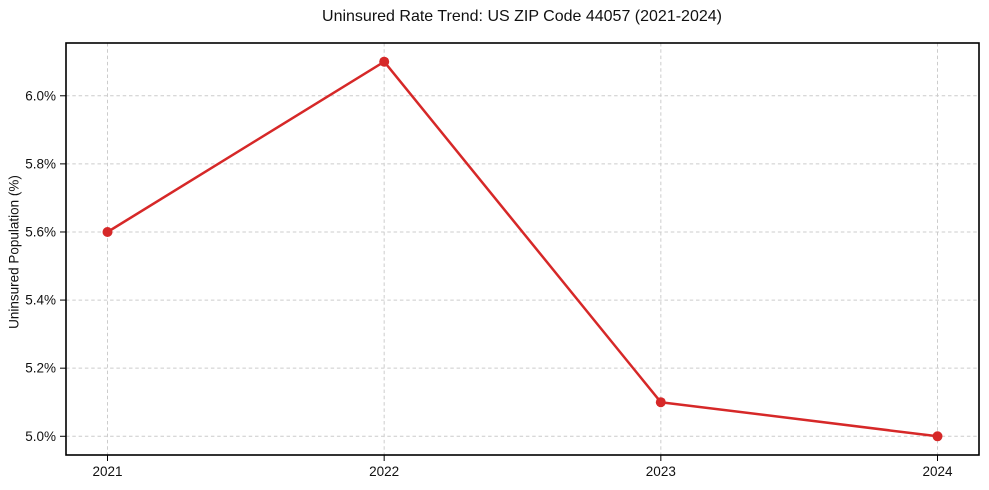 This screenshot has width=989, height=490. Describe the element at coordinates (40, 436) in the screenshot. I see `y-tick-label-5.0%: 5.0%` at that location.